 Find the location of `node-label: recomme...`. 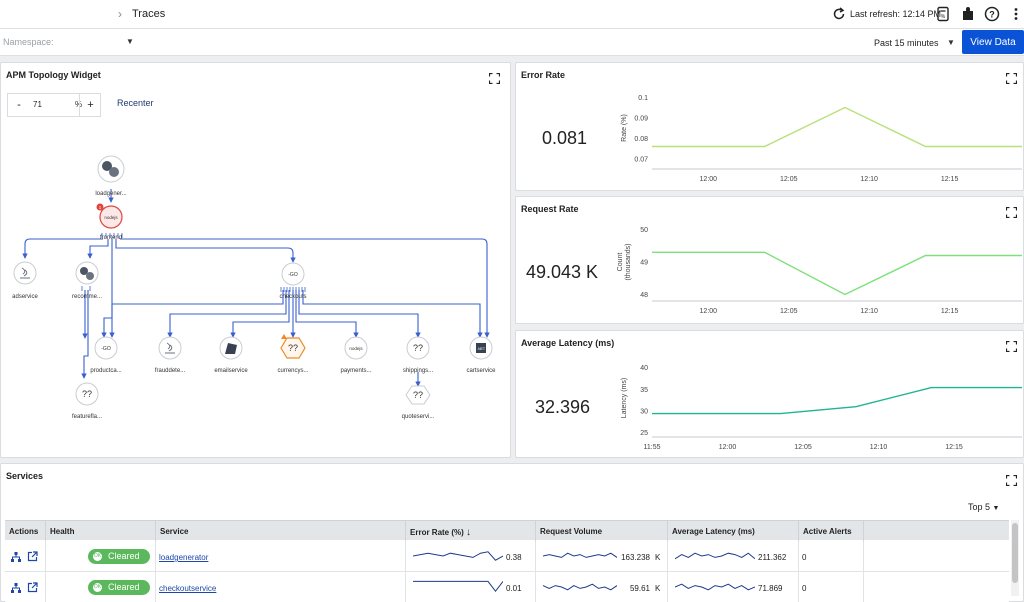

node-label: recomme... is located at coordinates (87, 297).